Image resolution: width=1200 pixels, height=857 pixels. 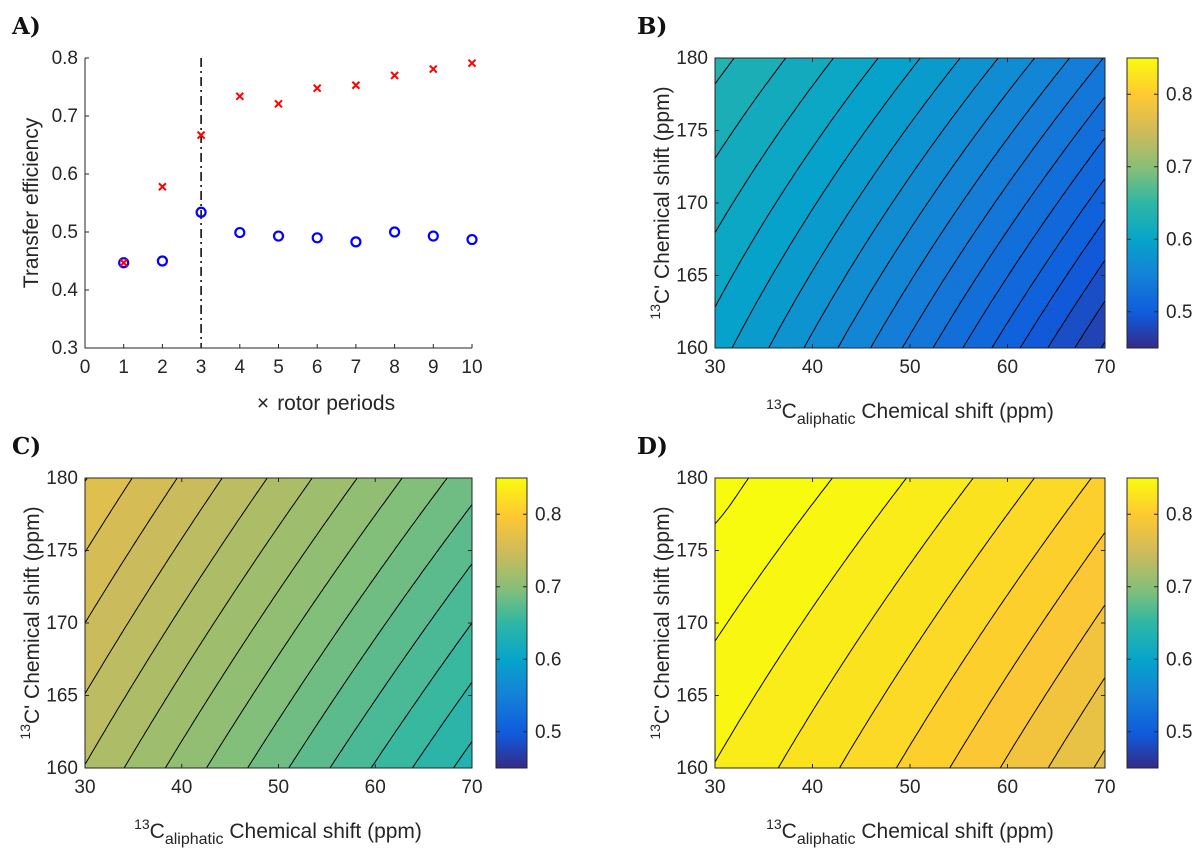 What do you see at coordinates (1179, 312) in the screenshot?
I see `colorbar-tick-label: 0.5` at bounding box center [1179, 312].